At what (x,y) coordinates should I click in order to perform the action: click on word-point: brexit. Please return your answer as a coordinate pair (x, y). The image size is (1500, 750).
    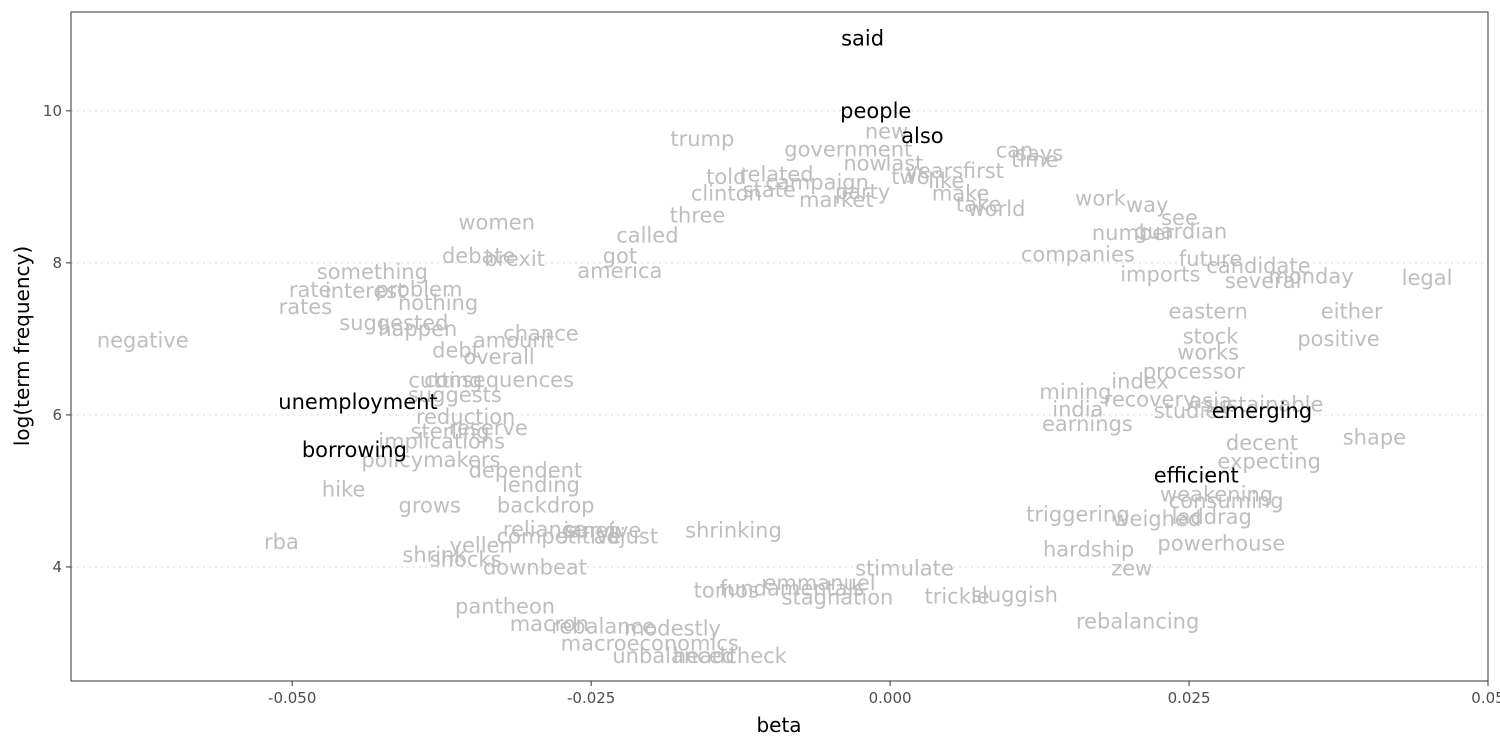
    Looking at the image, I should click on (514, 259).